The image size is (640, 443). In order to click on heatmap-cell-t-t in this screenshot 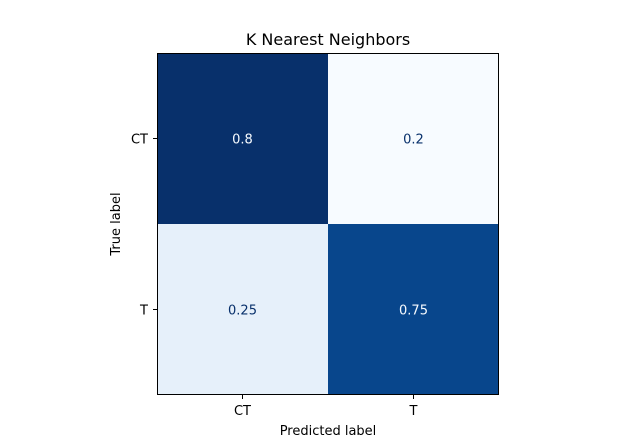, I will do `click(413, 309)`.